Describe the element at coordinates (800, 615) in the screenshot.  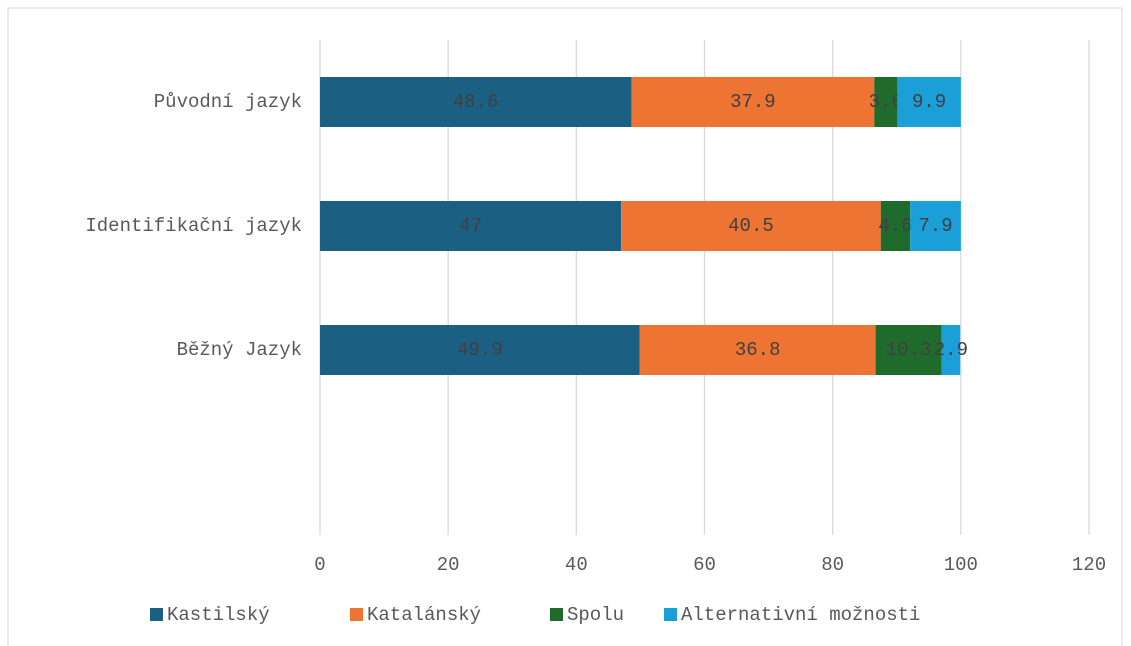
I see `legend-label: Alternativní možnosti` at that location.